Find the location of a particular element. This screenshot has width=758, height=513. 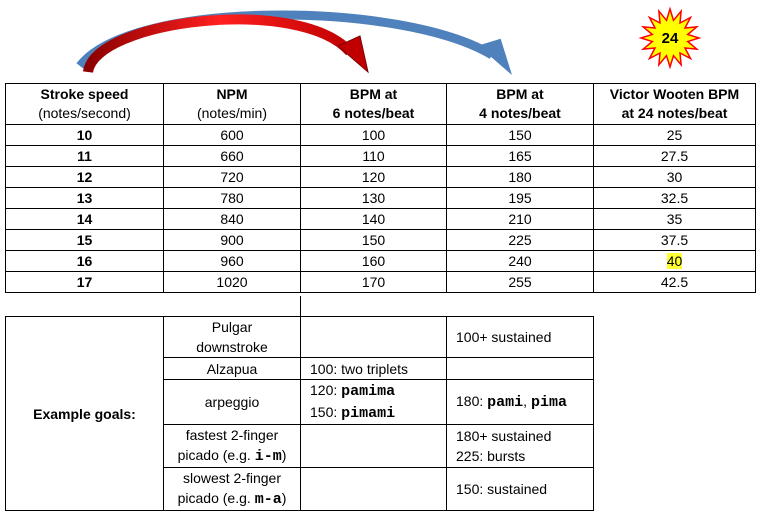

text: 4 notes/beat is located at coordinates (520, 113).